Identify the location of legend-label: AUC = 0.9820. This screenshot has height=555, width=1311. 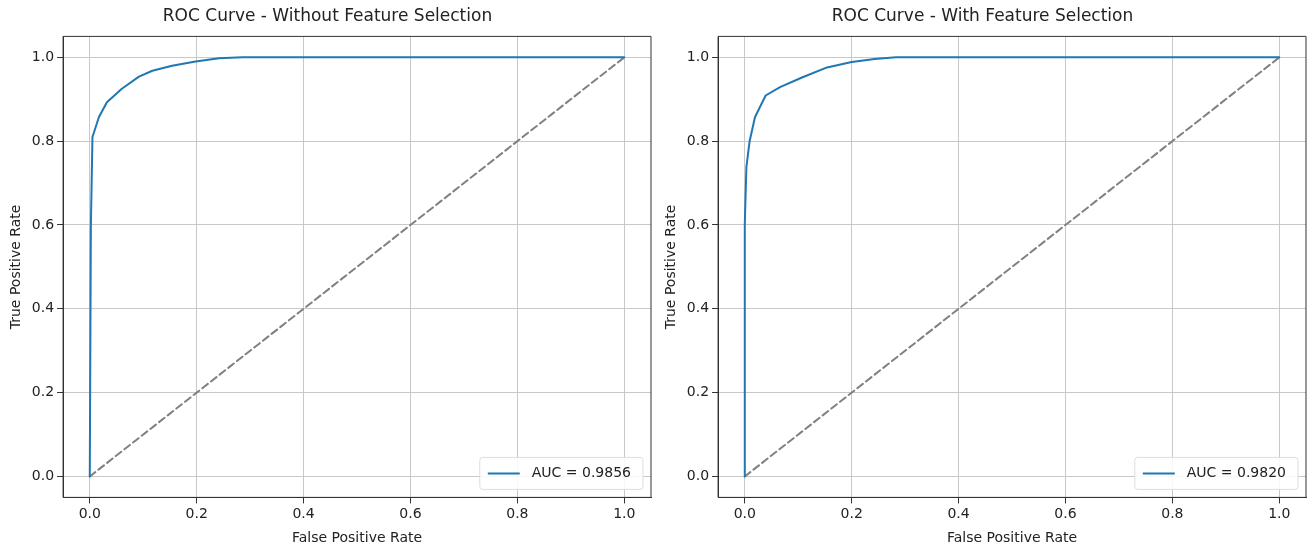
(1236, 472).